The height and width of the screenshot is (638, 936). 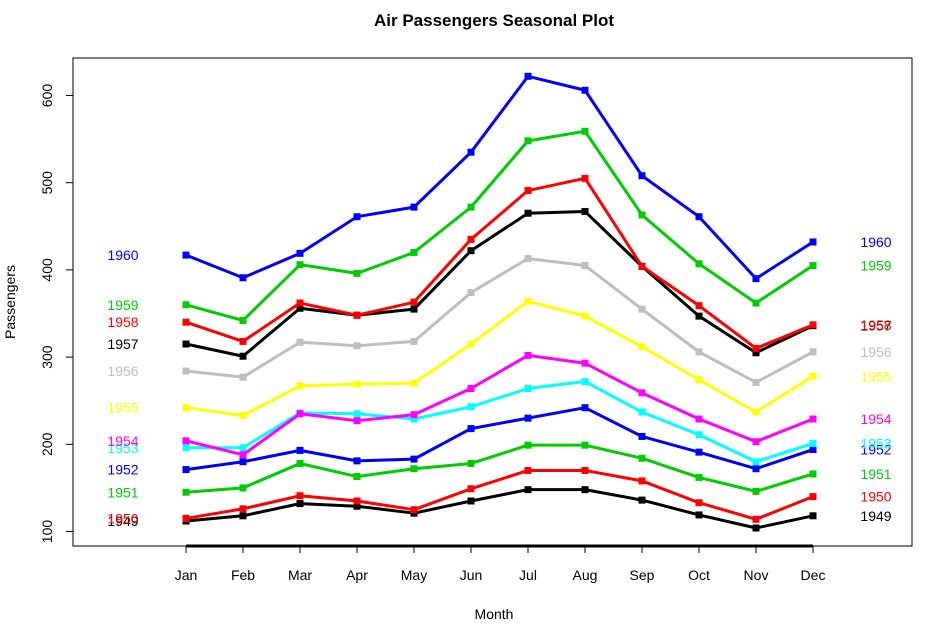 What do you see at coordinates (47, 444) in the screenshot?
I see `y-tick-label: 200` at bounding box center [47, 444].